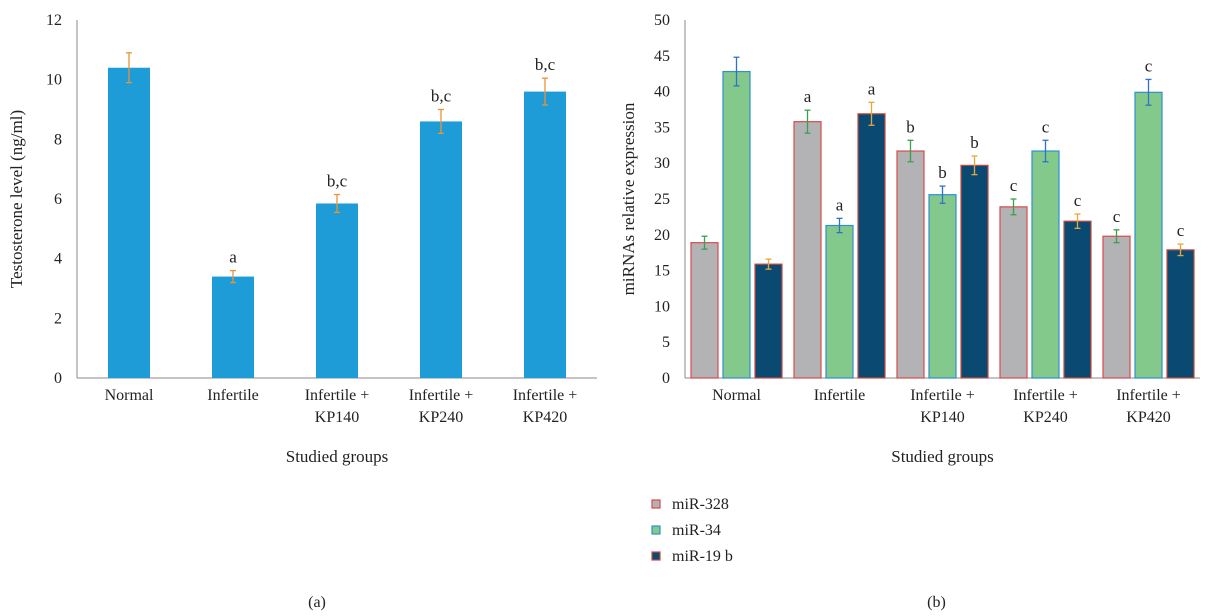 The image size is (1213, 616). What do you see at coordinates (233, 395) in the screenshot?
I see `x-tick-label: Infertile` at bounding box center [233, 395].